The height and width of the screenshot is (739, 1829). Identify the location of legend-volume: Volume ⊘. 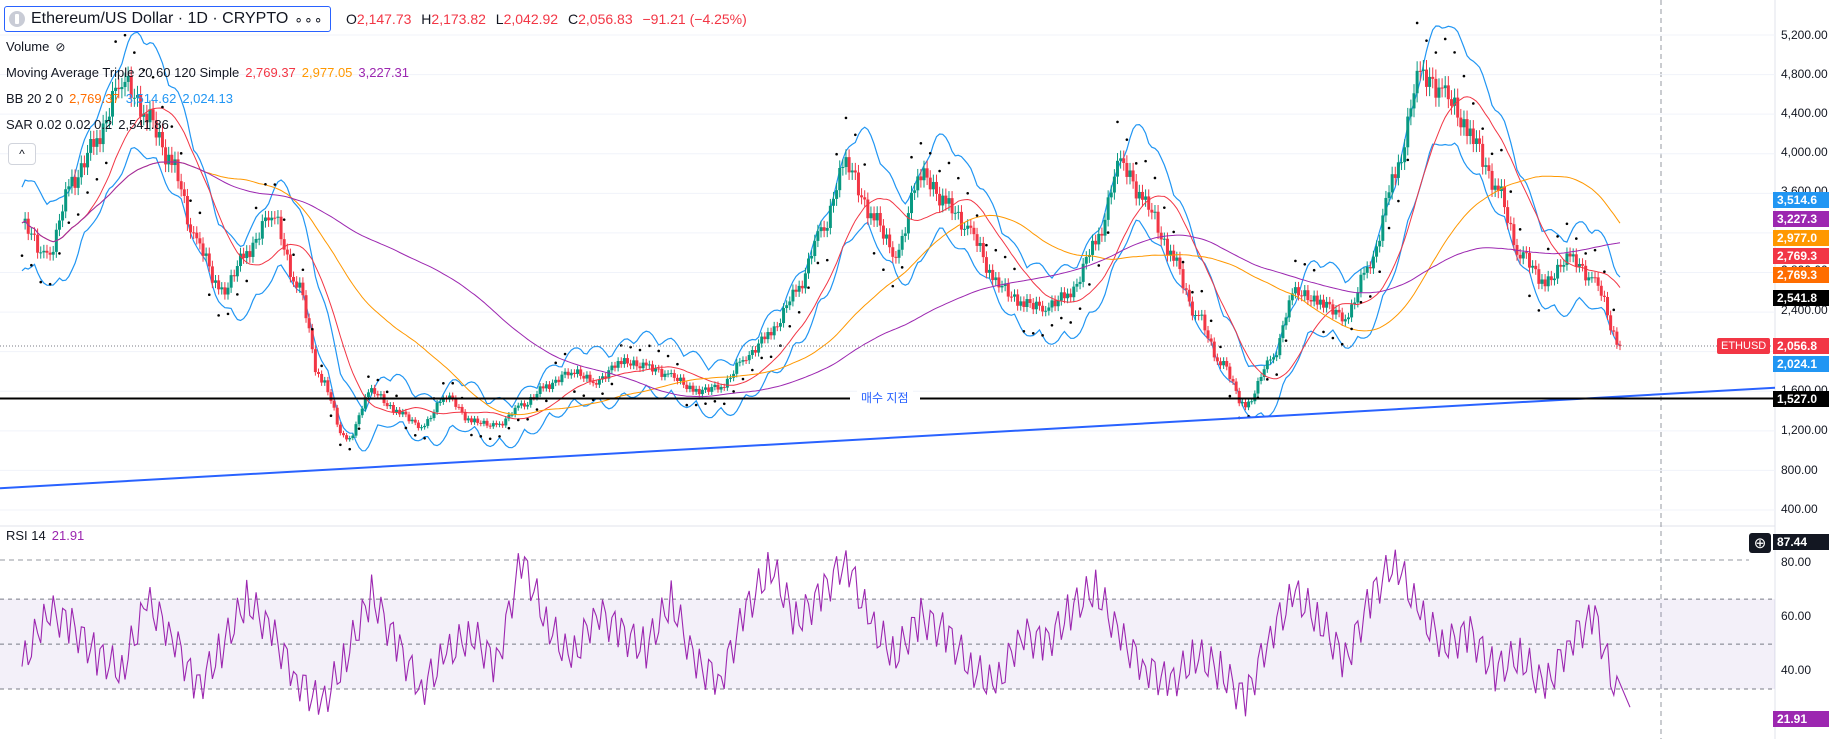
(35, 47).